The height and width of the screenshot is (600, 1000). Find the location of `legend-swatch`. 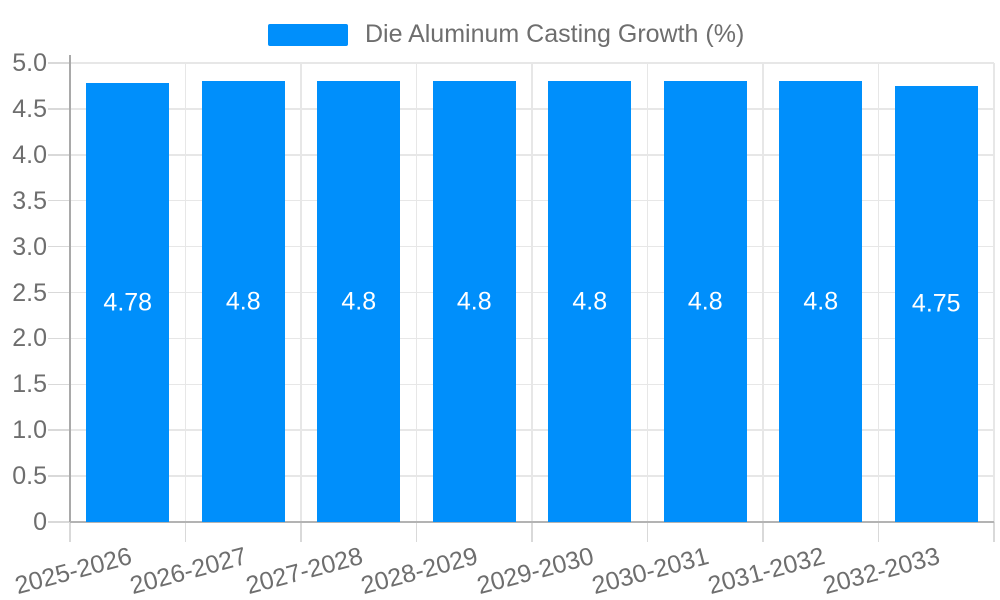

legend-swatch is located at coordinates (308, 34).